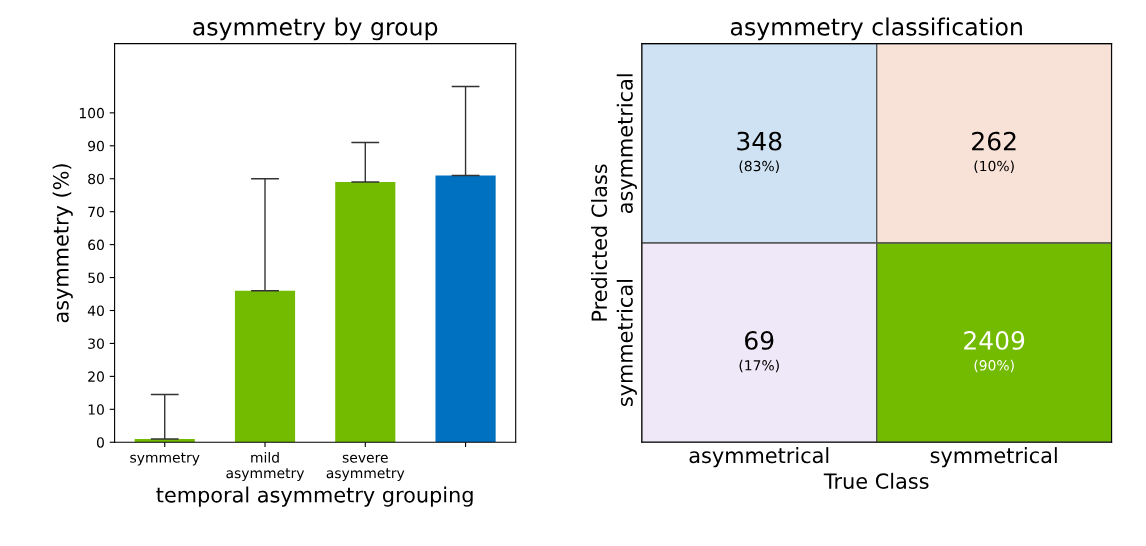 The height and width of the screenshot is (546, 1146). I want to click on x-tick-label: symmetry, so click(165, 459).